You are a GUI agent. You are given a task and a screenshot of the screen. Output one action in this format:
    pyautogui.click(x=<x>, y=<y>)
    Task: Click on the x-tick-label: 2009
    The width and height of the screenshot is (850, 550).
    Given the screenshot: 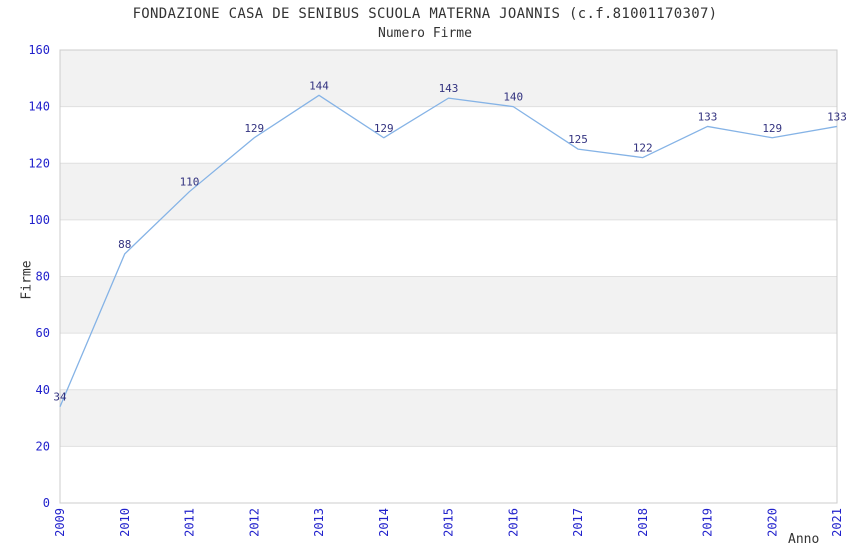 What is the action you would take?
    pyautogui.click(x=60, y=522)
    